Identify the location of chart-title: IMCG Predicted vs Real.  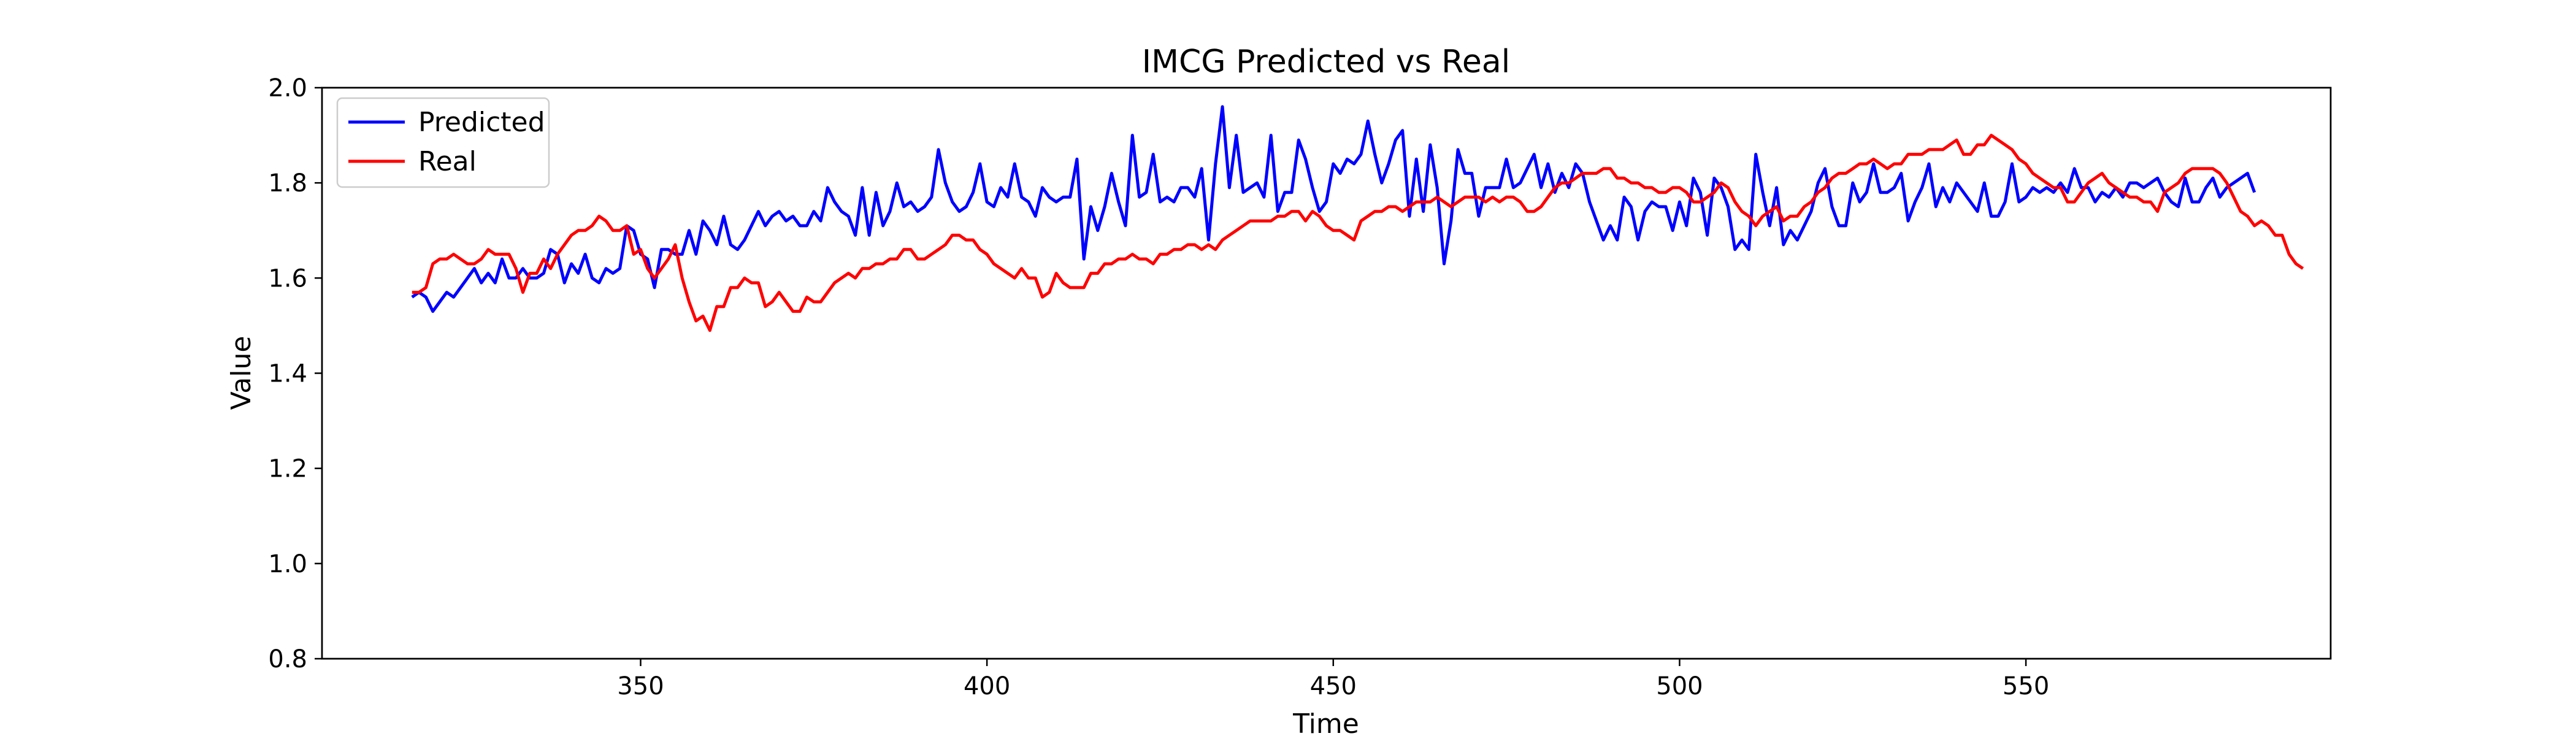
(1326, 62).